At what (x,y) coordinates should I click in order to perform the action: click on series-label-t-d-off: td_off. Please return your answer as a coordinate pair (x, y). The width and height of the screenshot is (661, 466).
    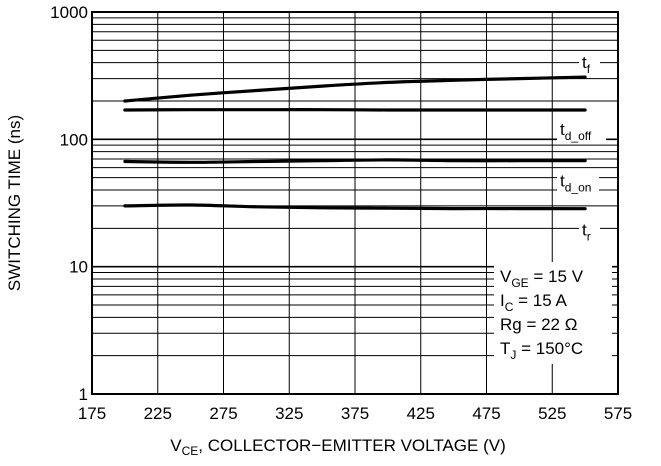
    Looking at the image, I should click on (576, 131).